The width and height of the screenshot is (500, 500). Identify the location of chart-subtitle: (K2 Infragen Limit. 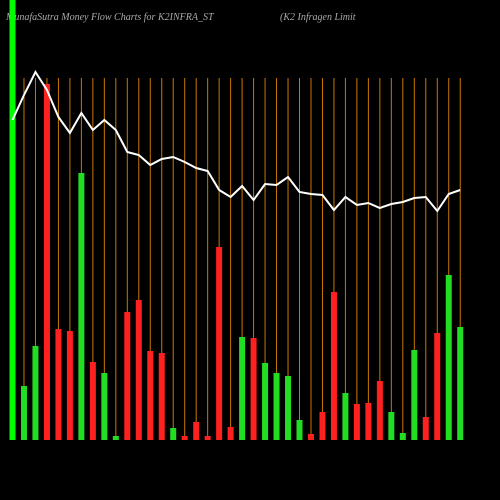
(318, 17).